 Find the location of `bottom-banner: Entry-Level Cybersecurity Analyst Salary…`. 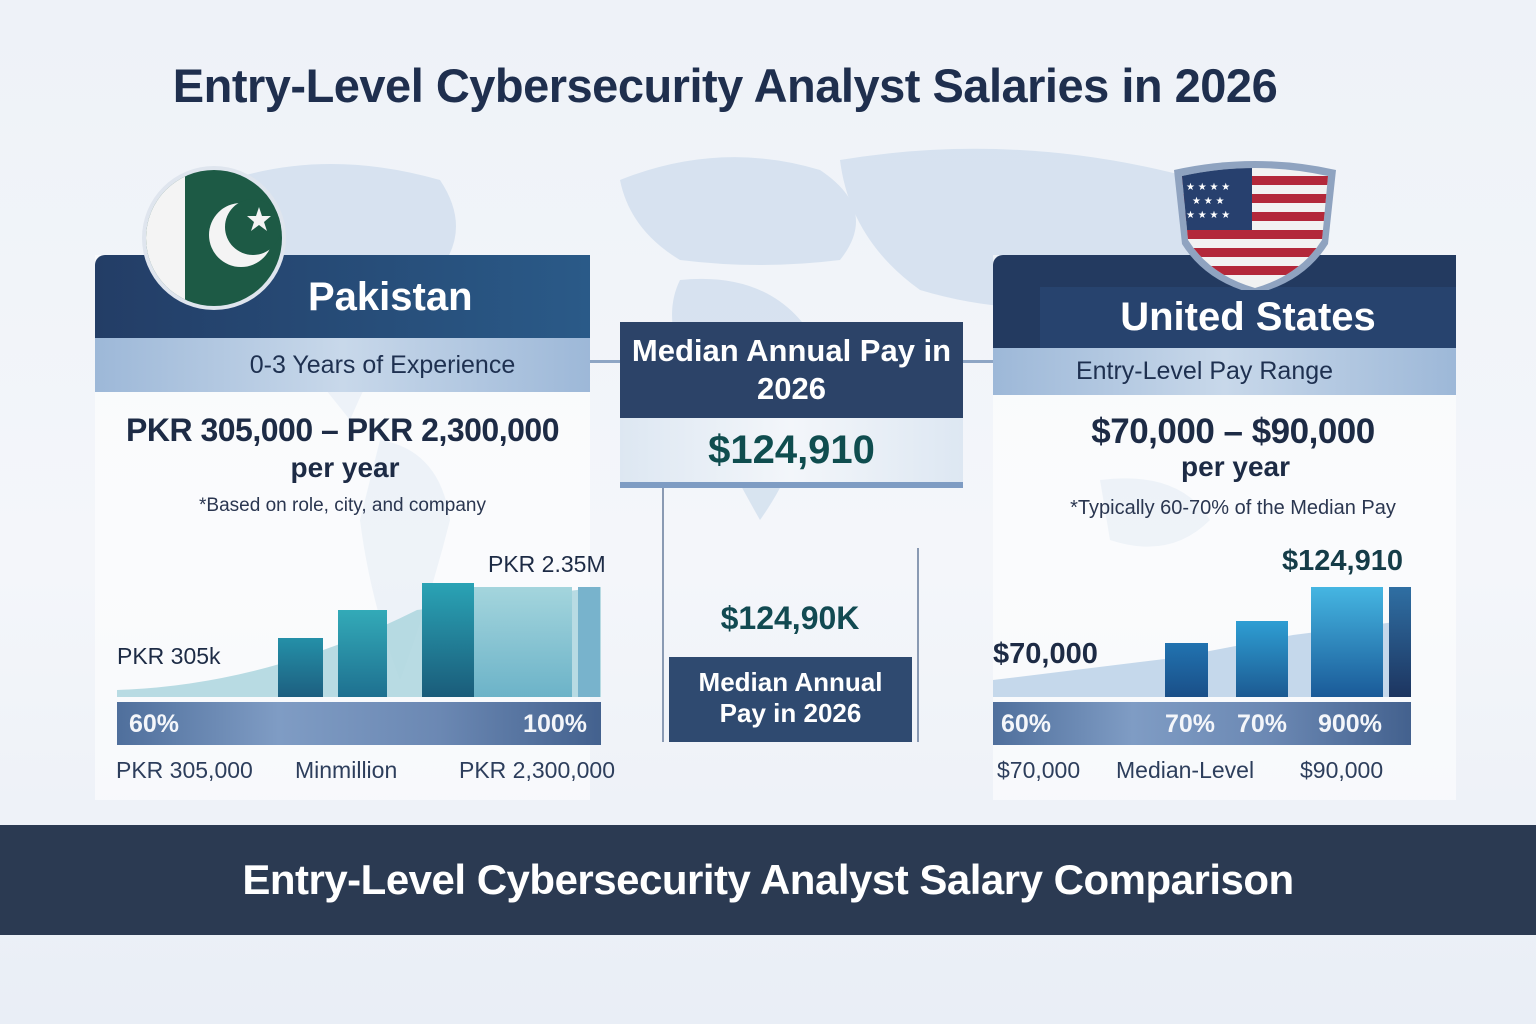

bottom-banner: Entry-Level Cybersecurity Analyst Salary… is located at coordinates (768, 880).